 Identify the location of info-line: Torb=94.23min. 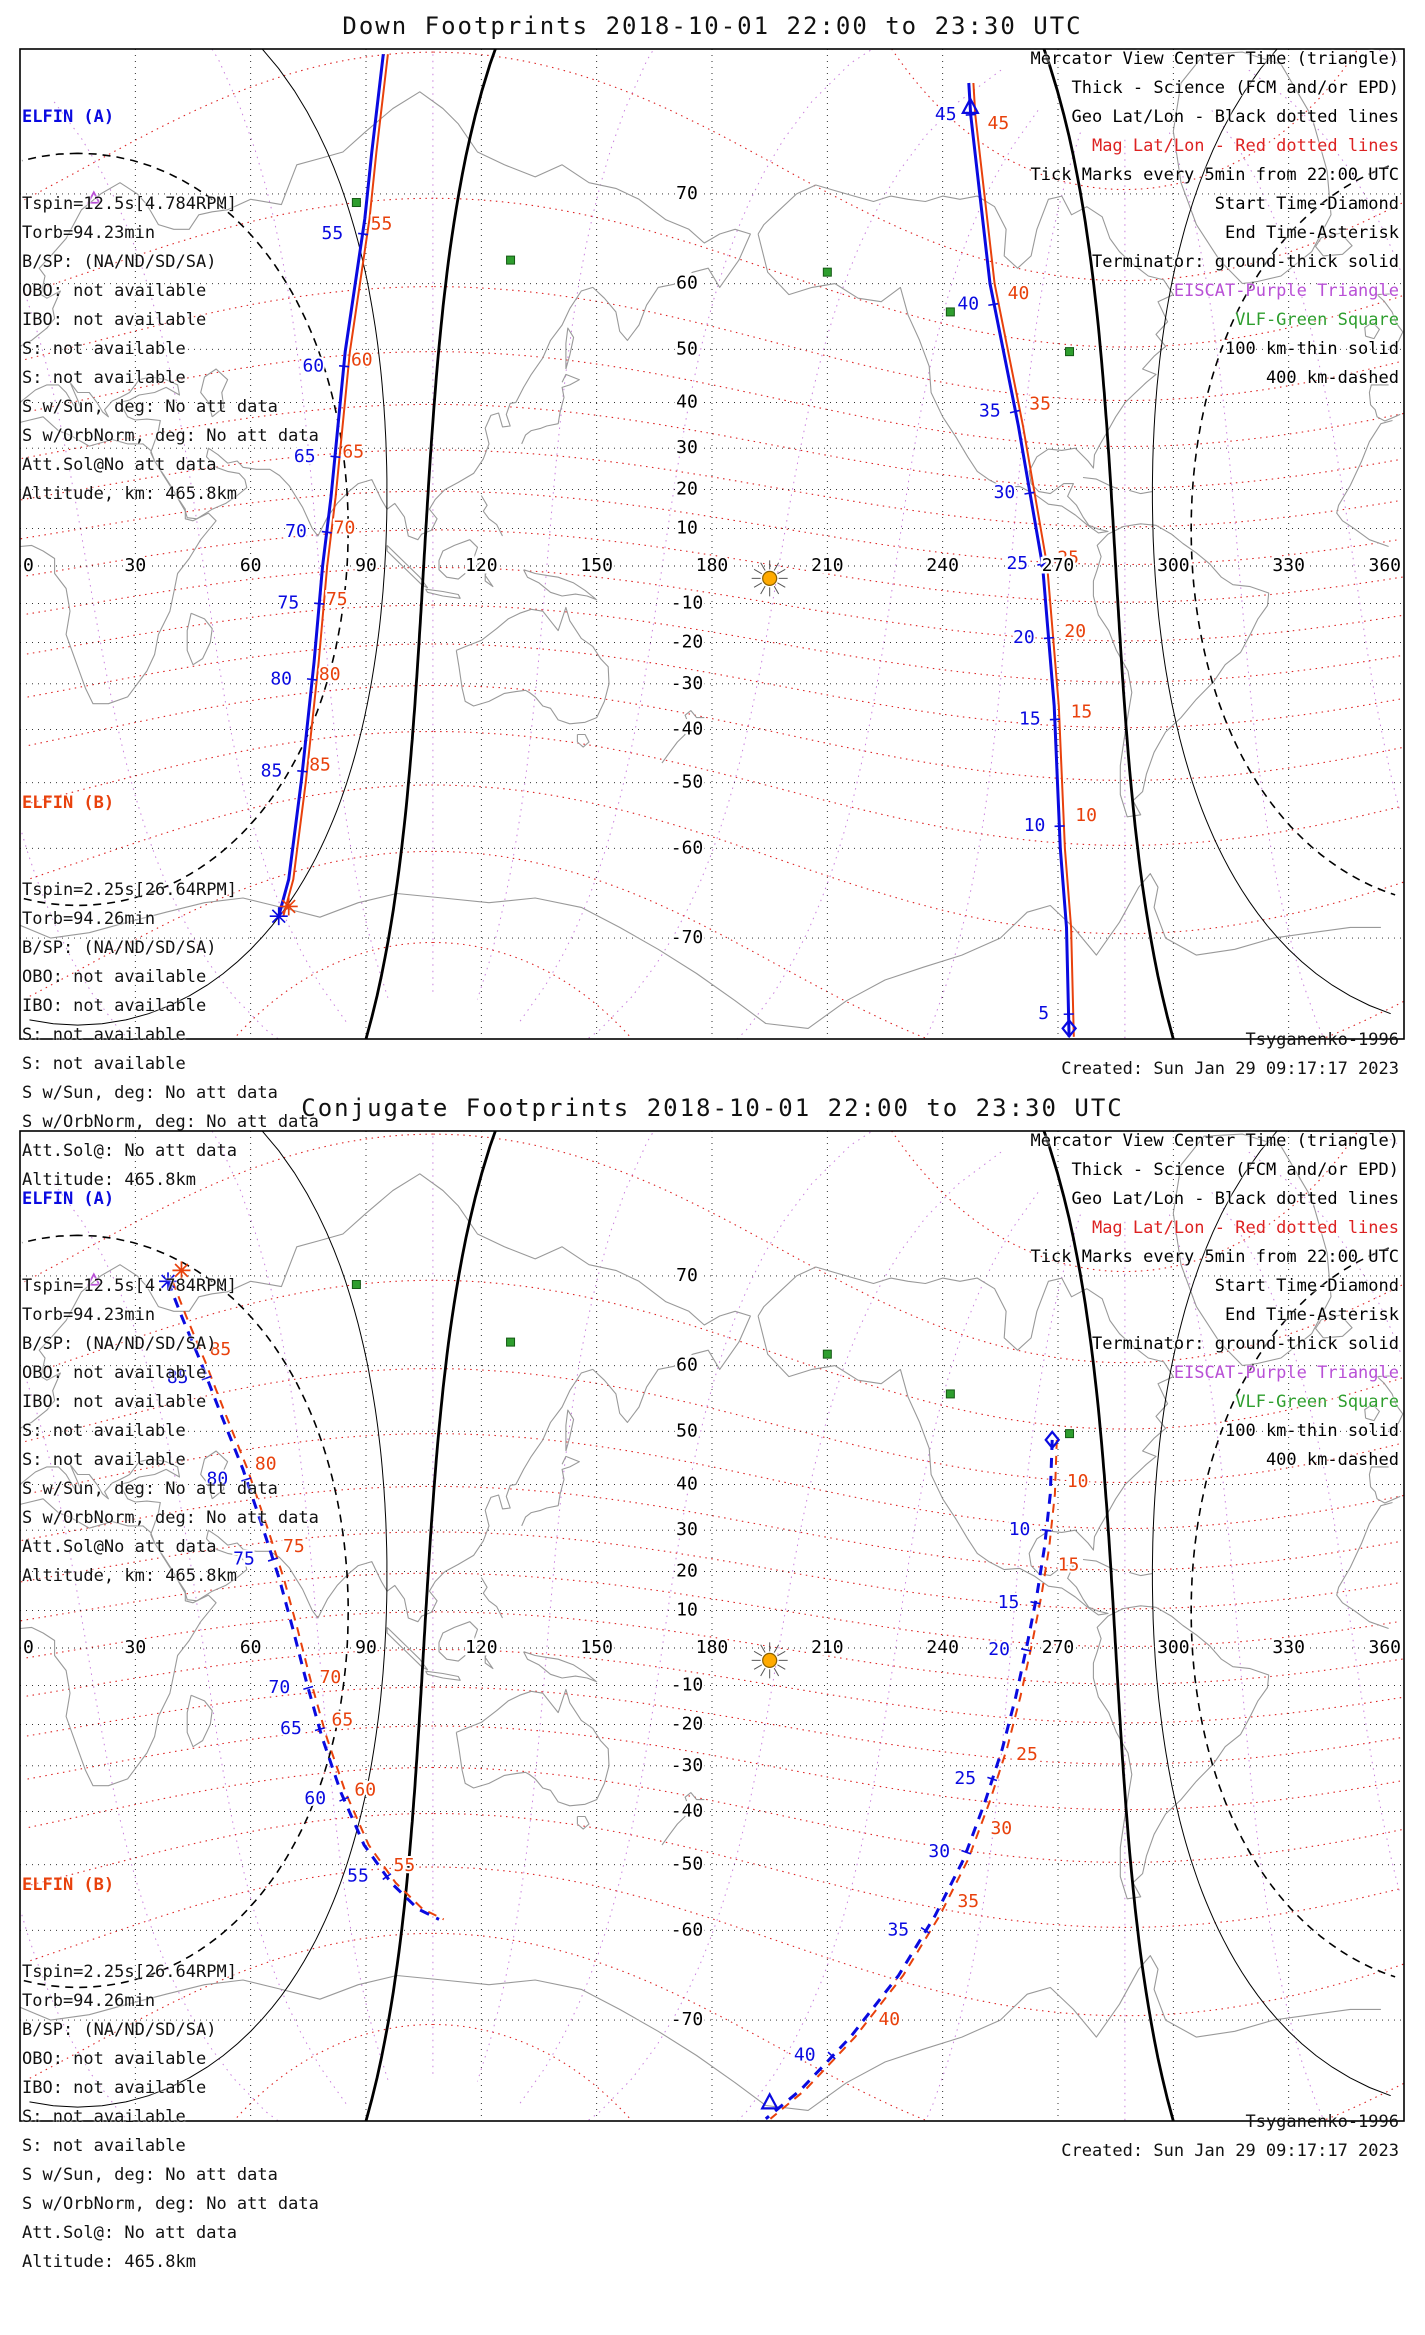
(170, 233).